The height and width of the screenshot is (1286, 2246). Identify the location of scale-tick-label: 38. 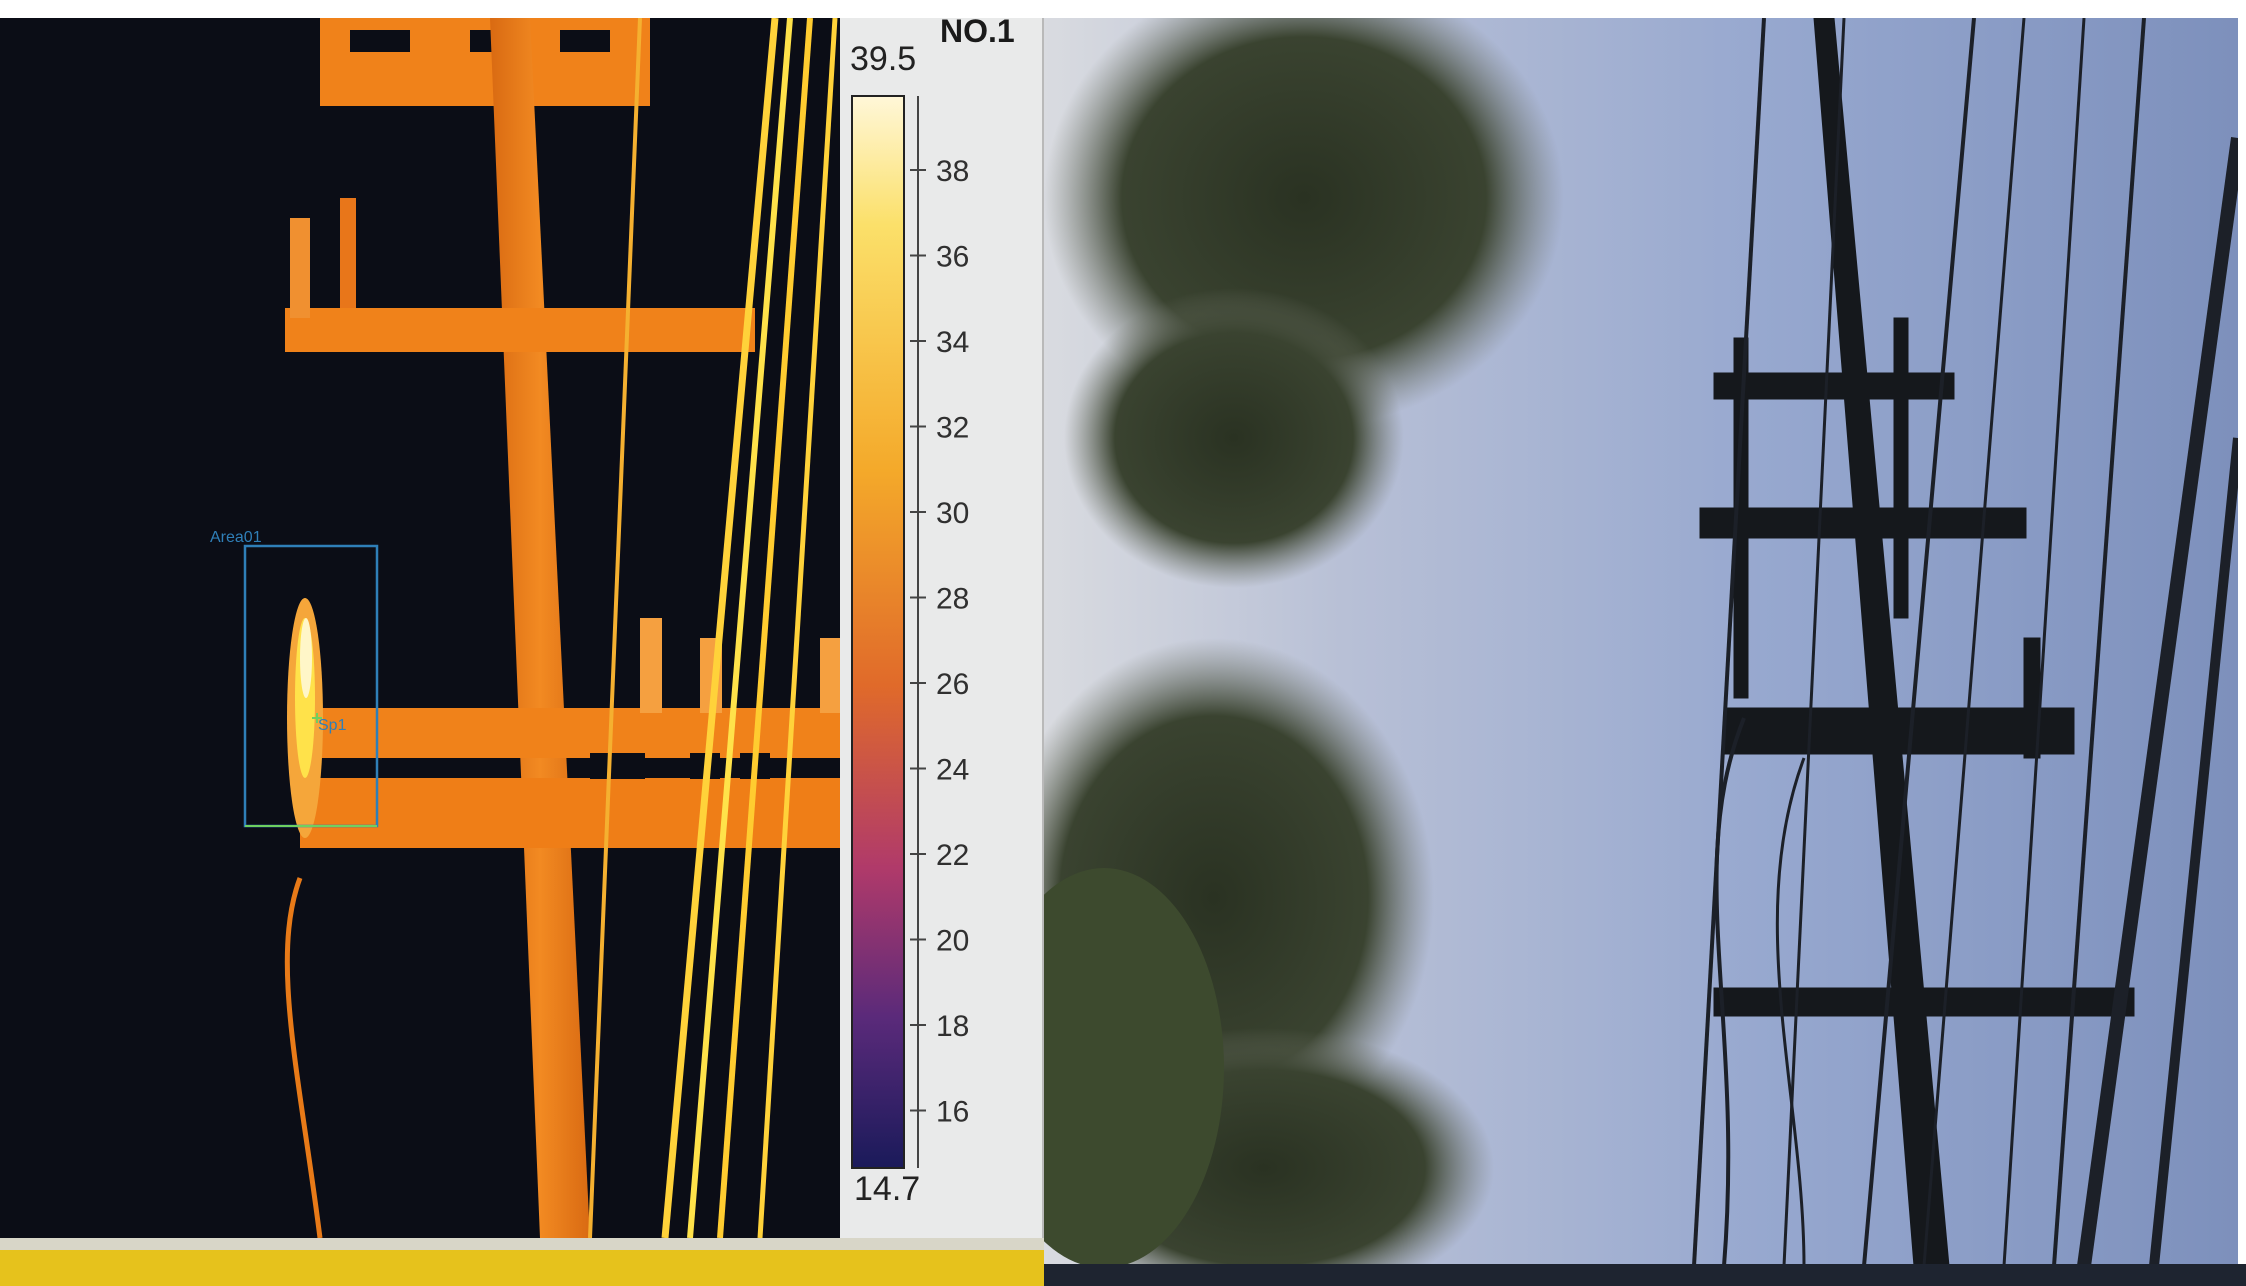
(952, 171).